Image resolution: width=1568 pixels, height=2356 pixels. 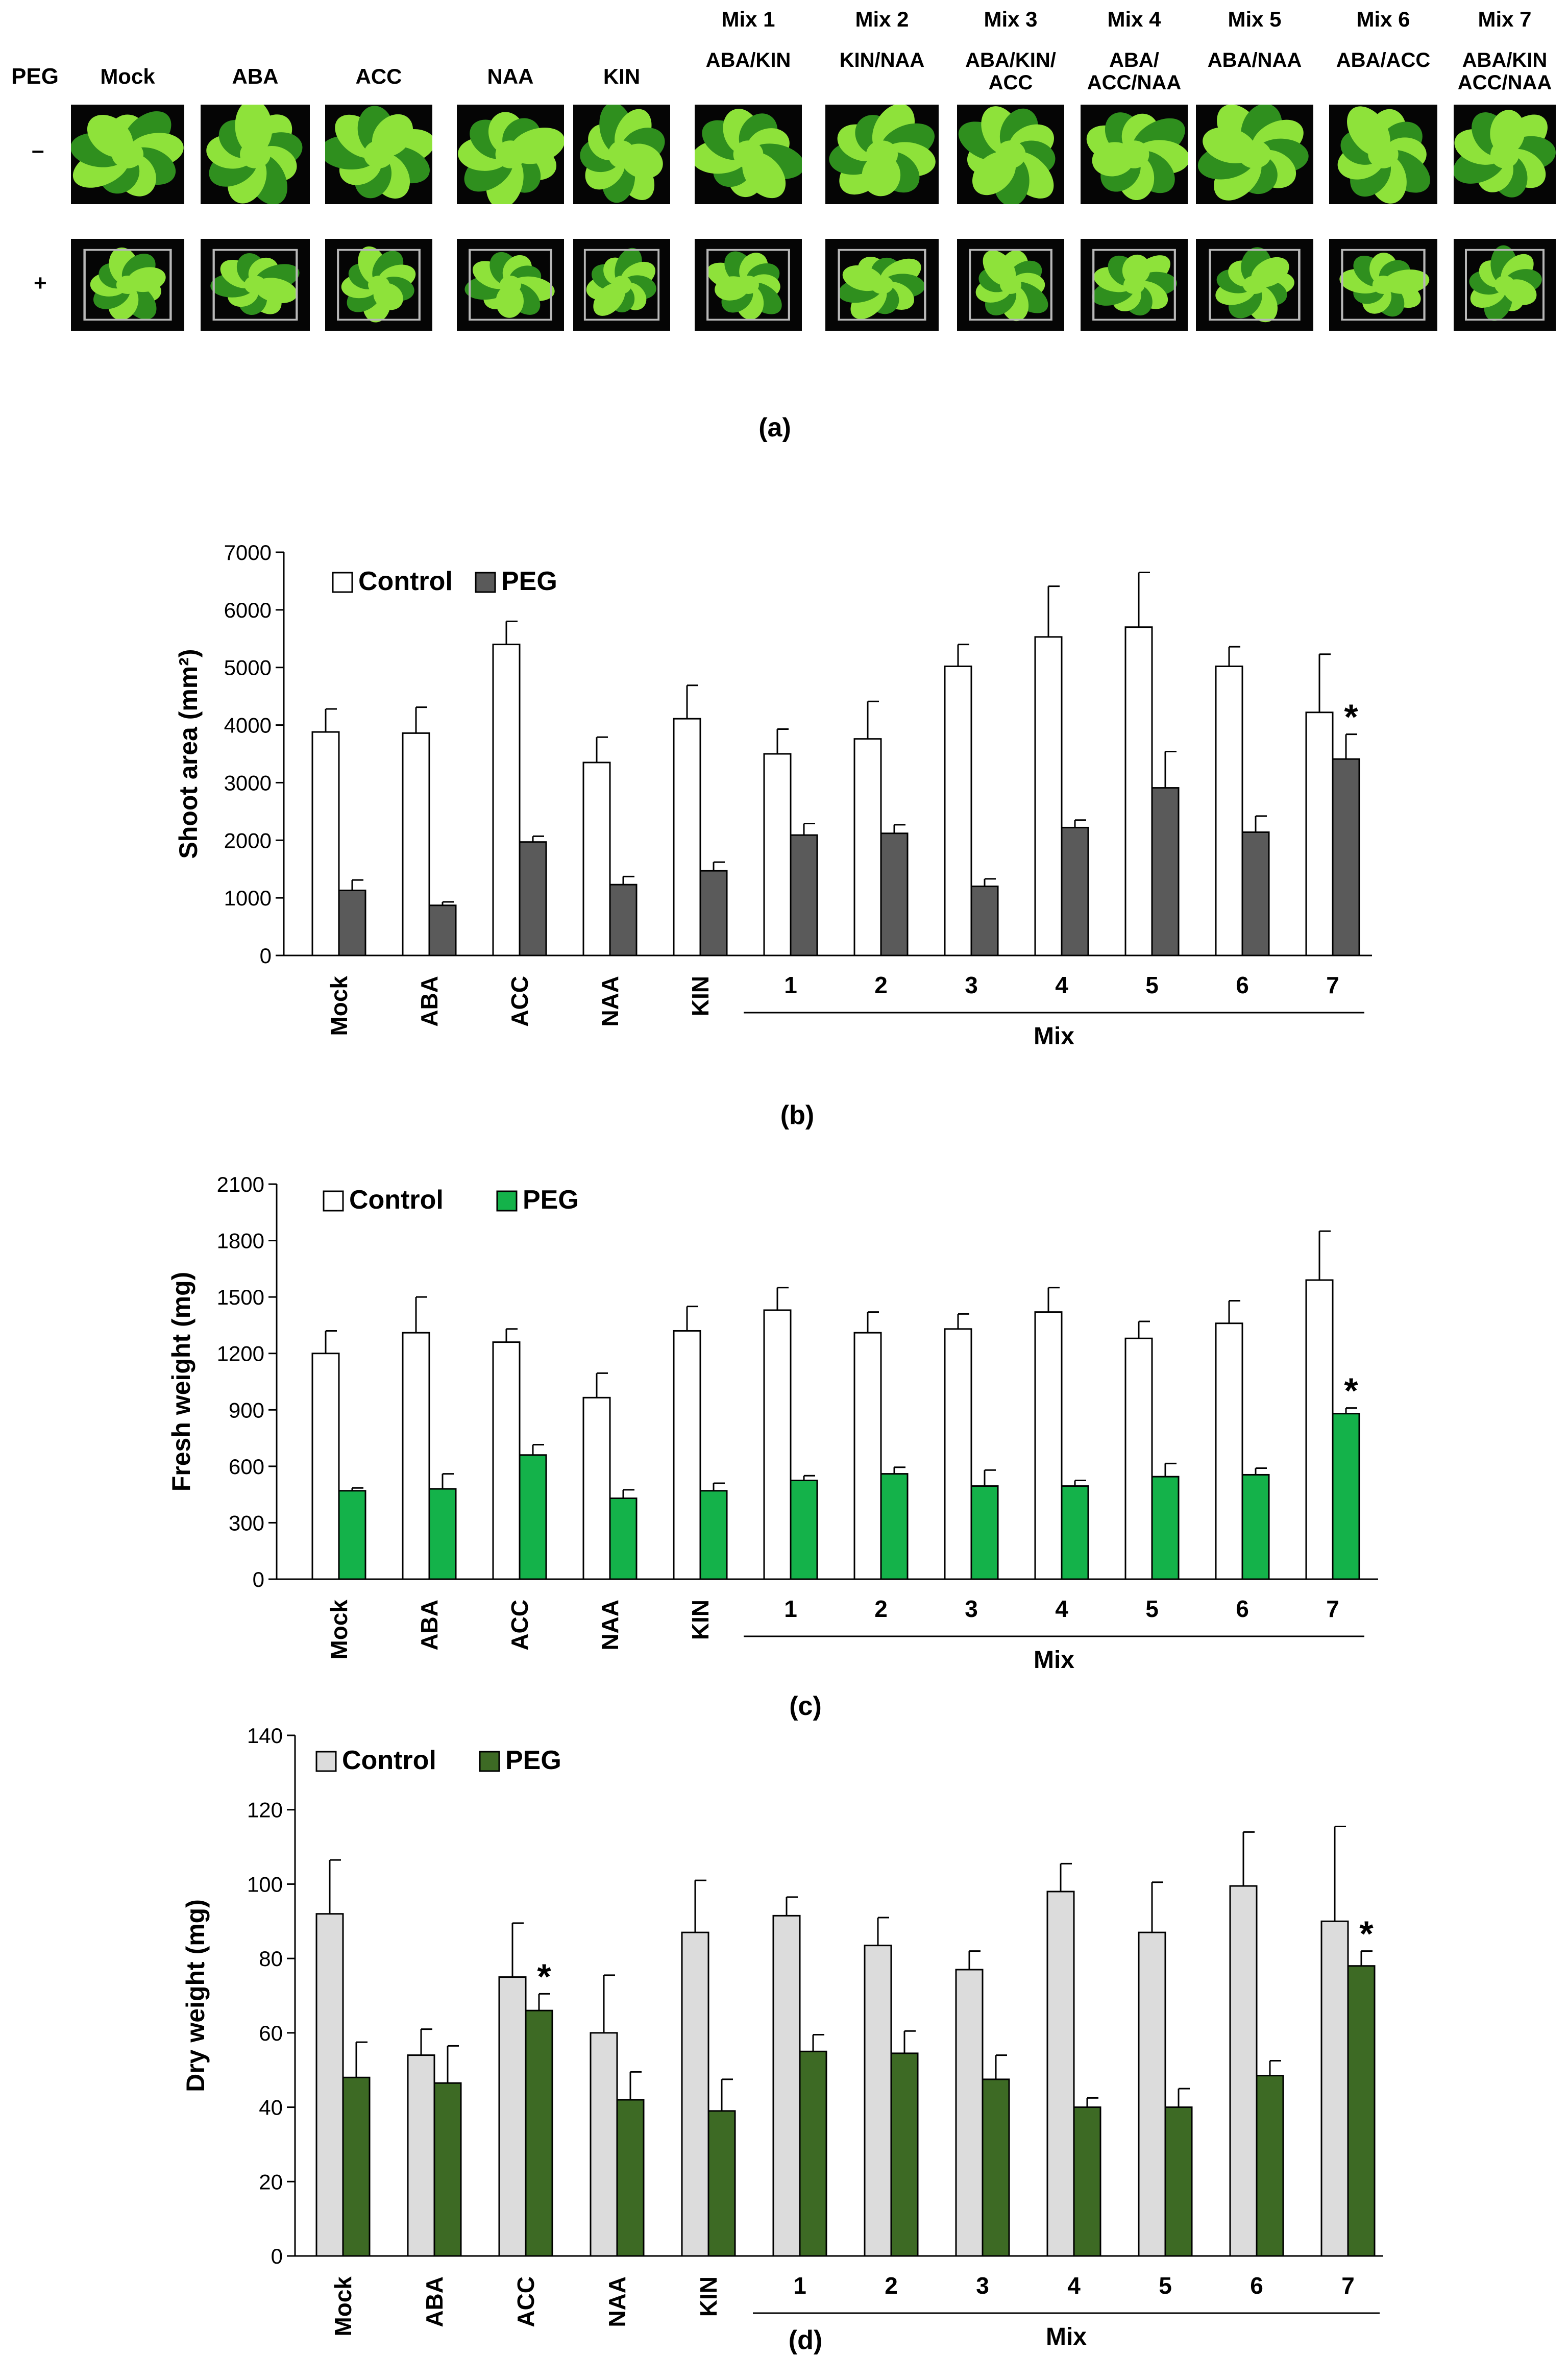 I want to click on y-tick-label: 900, so click(x=246, y=1410).